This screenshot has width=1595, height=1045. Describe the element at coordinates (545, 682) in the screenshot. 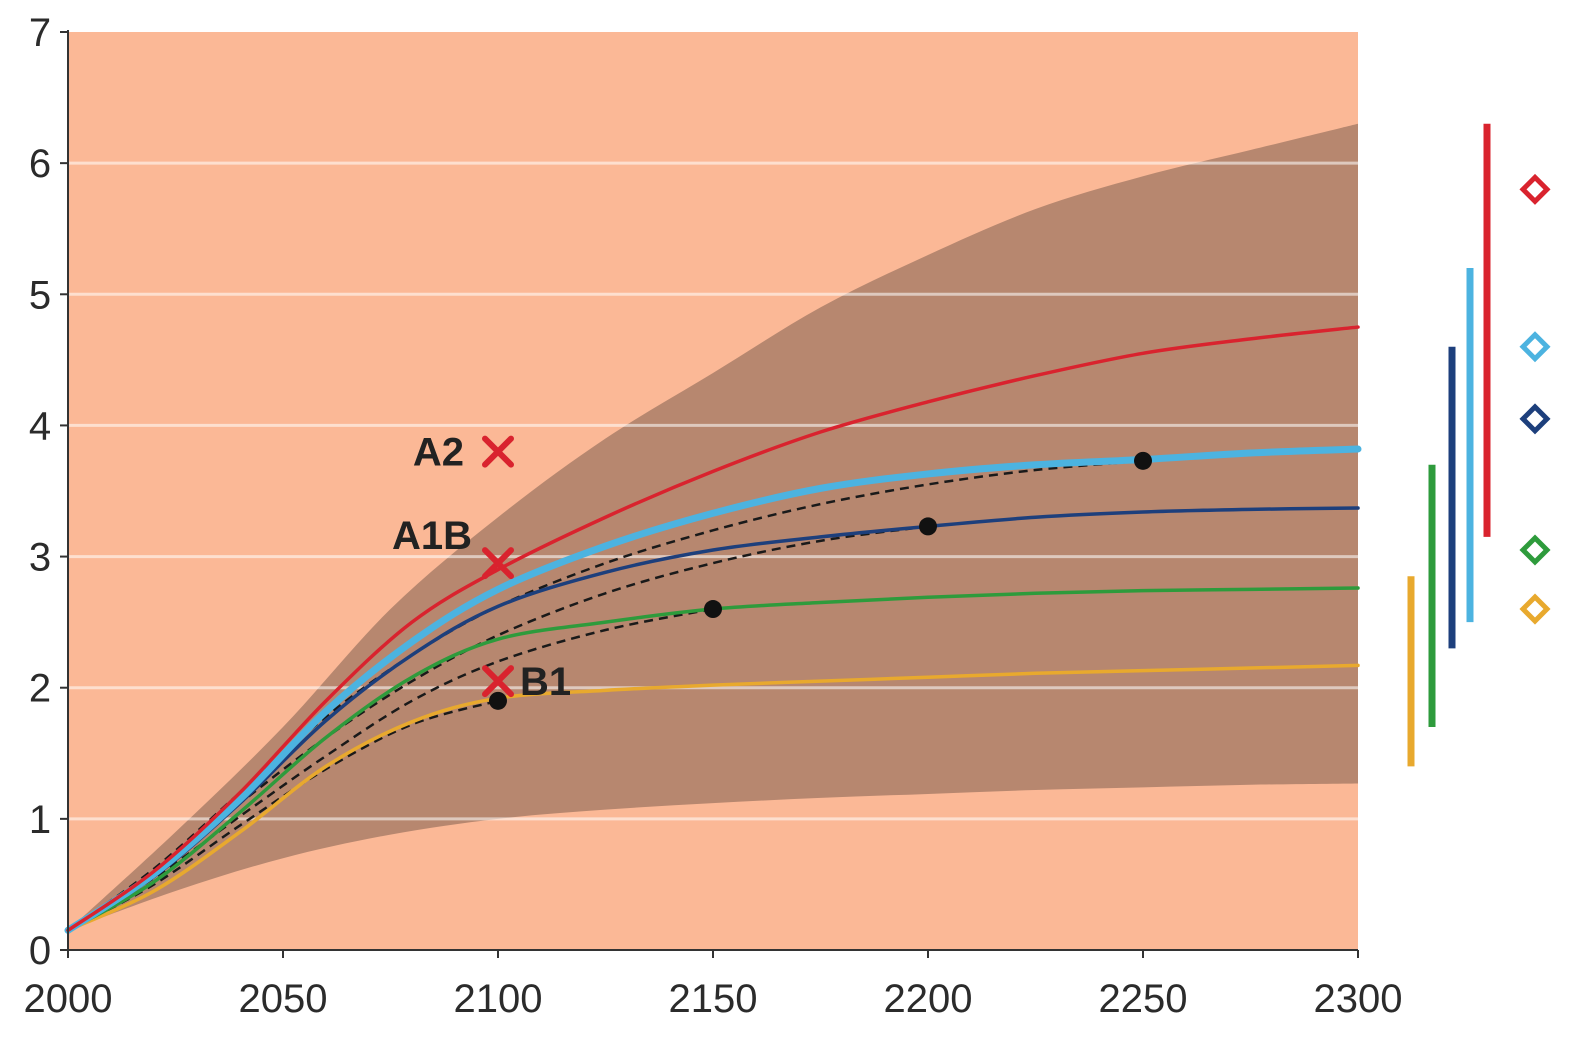

I see `scenario-label: B1` at that location.